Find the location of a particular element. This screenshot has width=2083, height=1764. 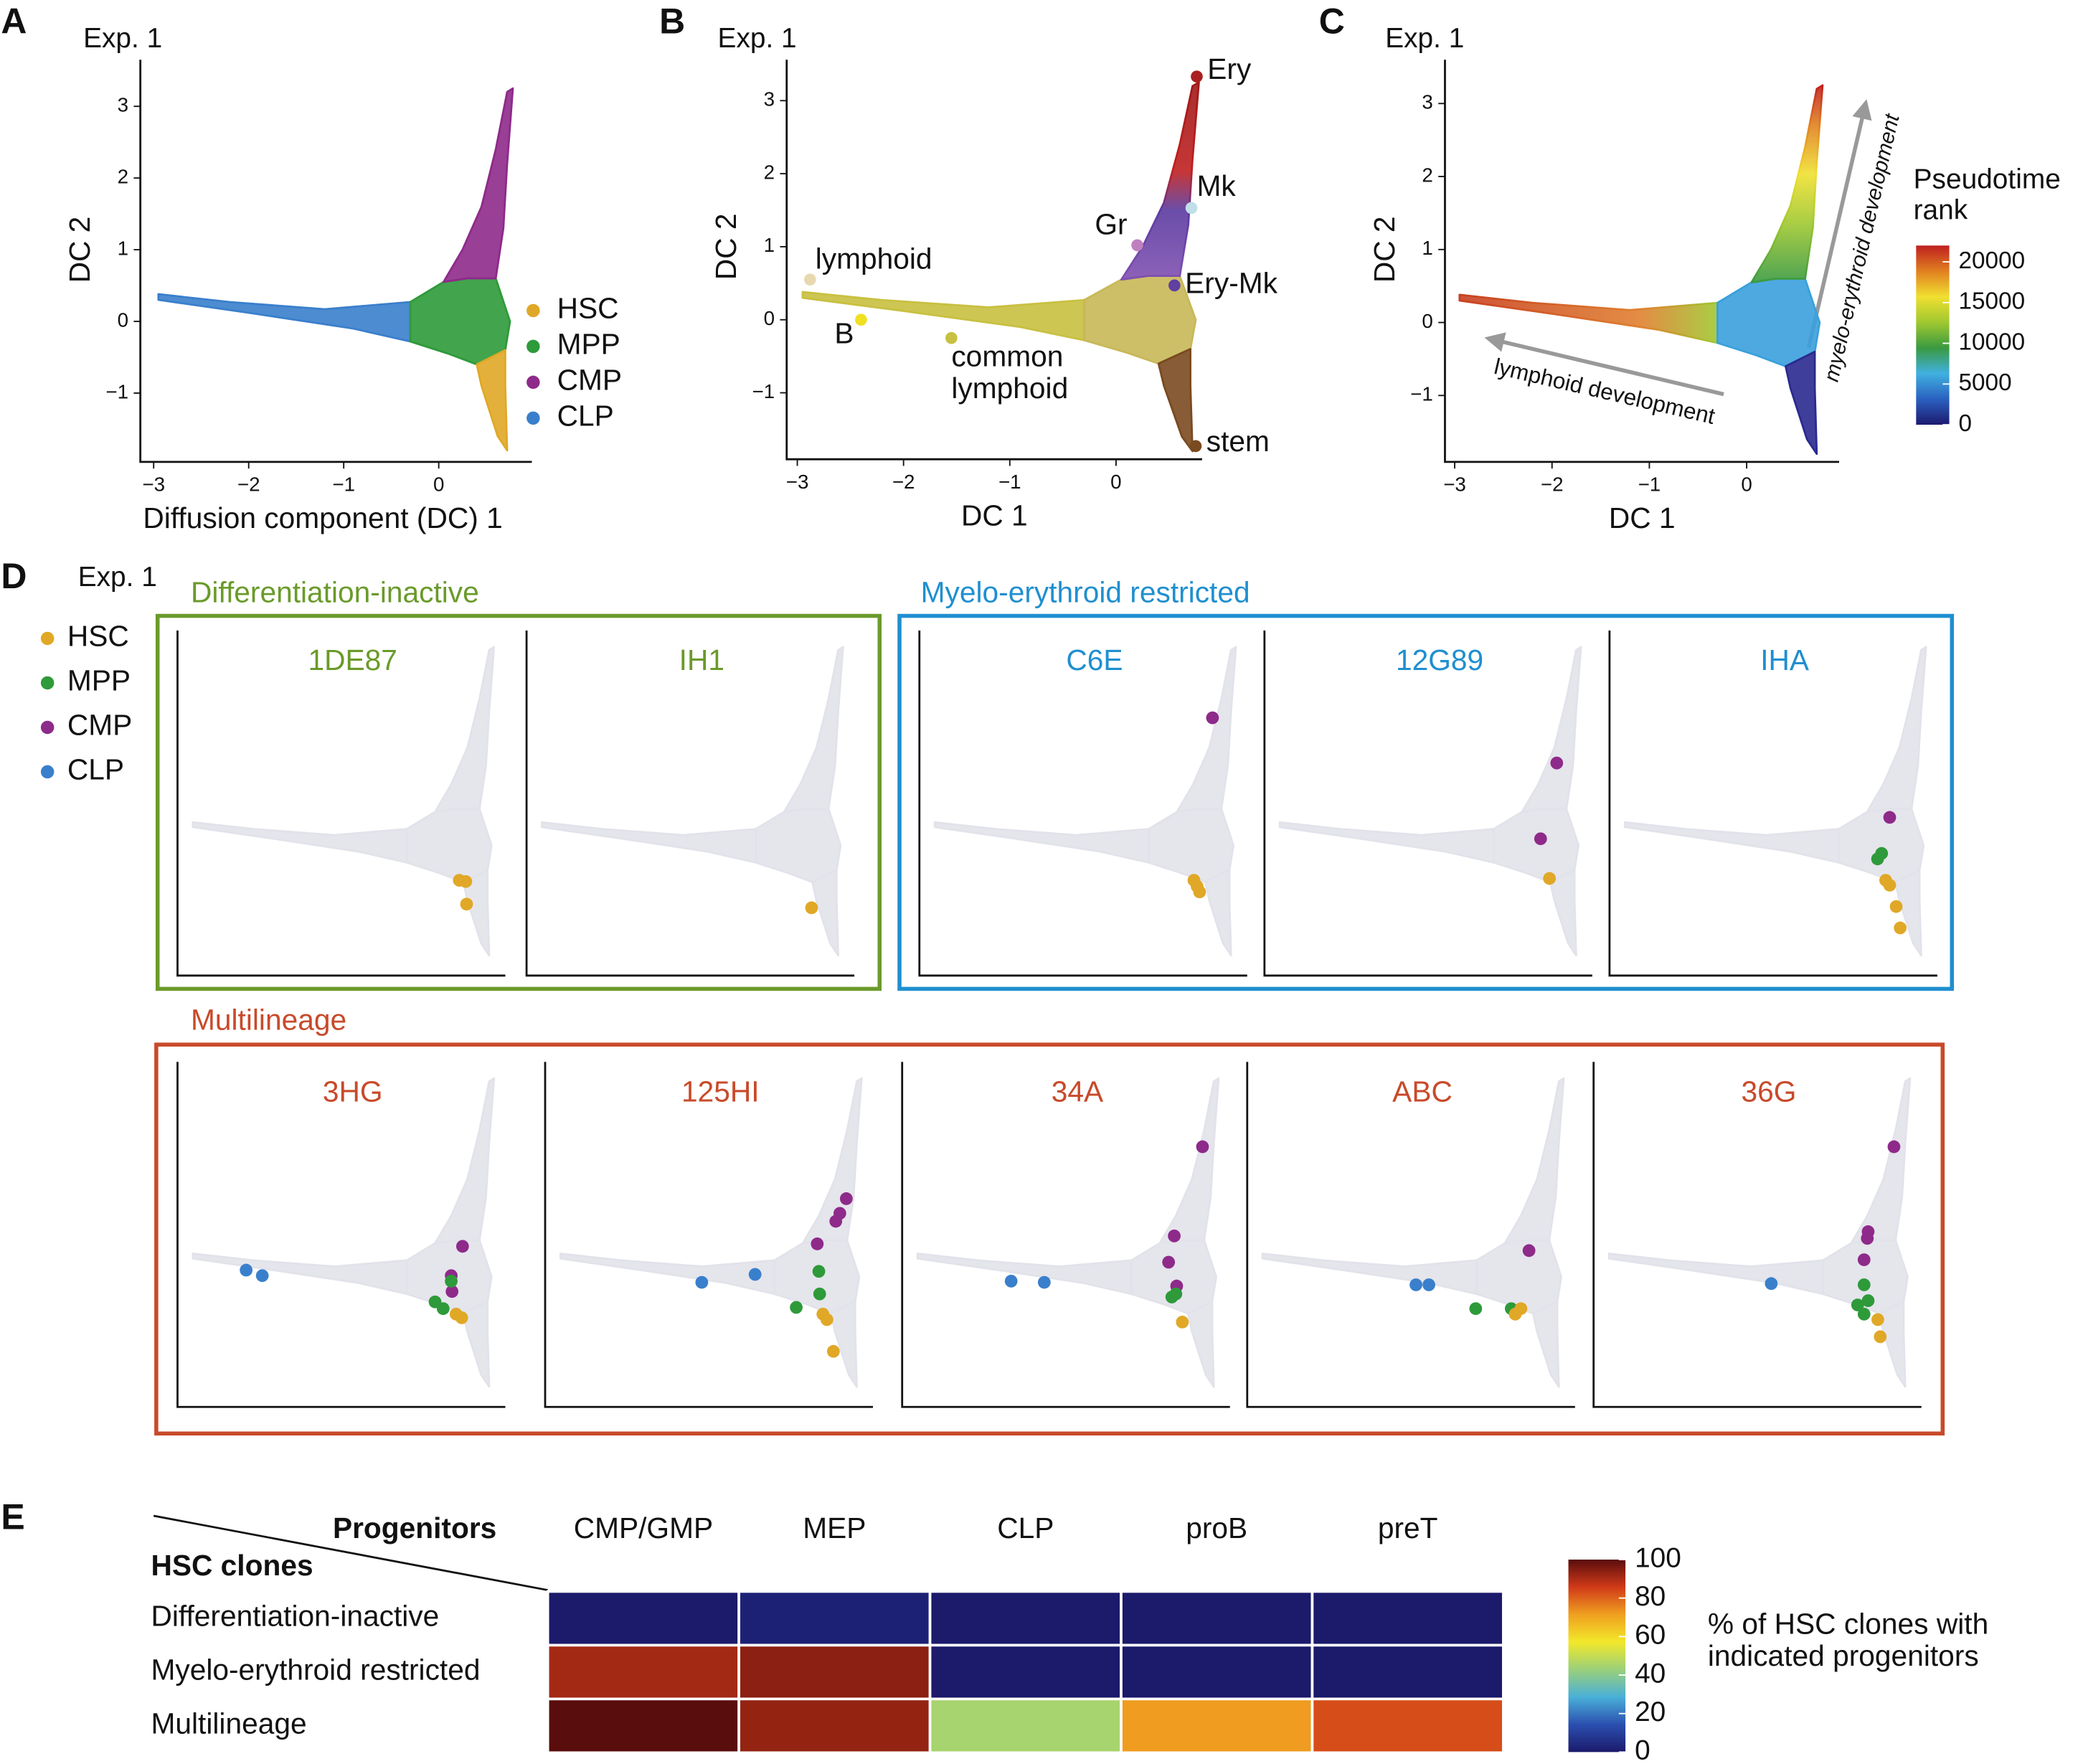

colorbar-tick-label: 80 is located at coordinates (1650, 1596).